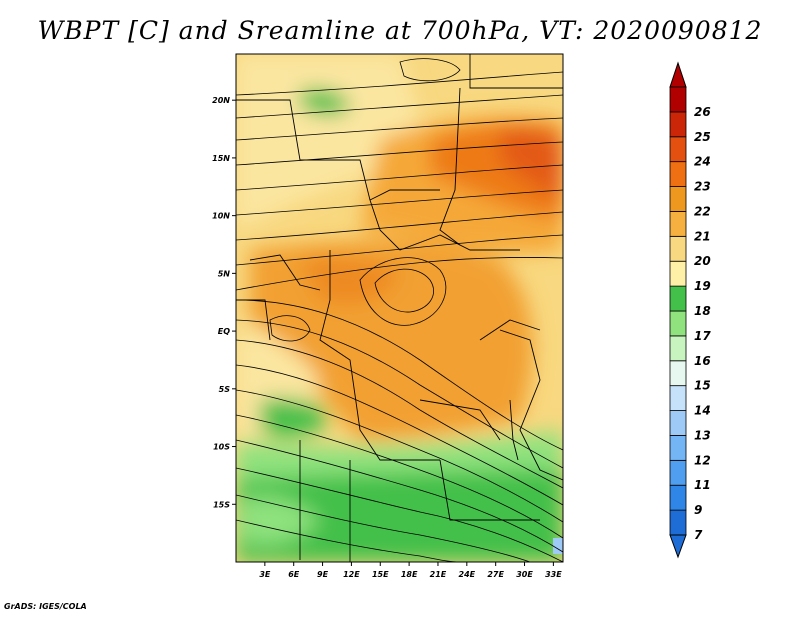 Image resolution: width=800 pixels, height=618 pixels. What do you see at coordinates (702, 386) in the screenshot?
I see `colorbar-label: 15` at bounding box center [702, 386].